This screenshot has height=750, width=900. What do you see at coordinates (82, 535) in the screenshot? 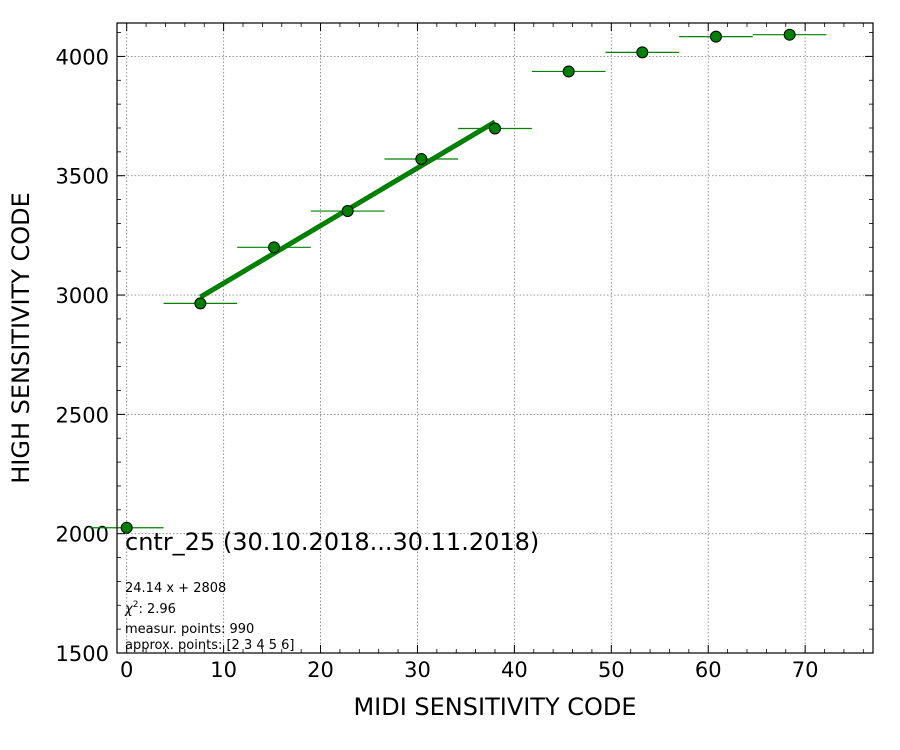
I see `y-tick-label: 2000` at bounding box center [82, 535].